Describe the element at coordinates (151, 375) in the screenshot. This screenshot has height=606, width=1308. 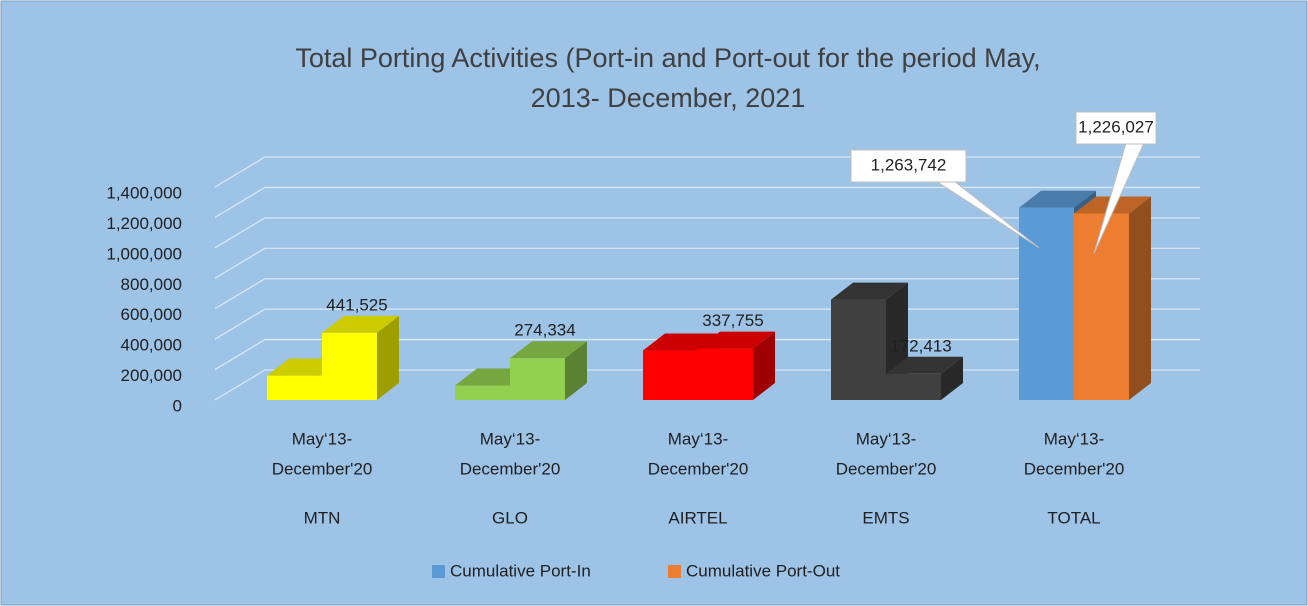
I see `y-tick-label: 200,000` at that location.